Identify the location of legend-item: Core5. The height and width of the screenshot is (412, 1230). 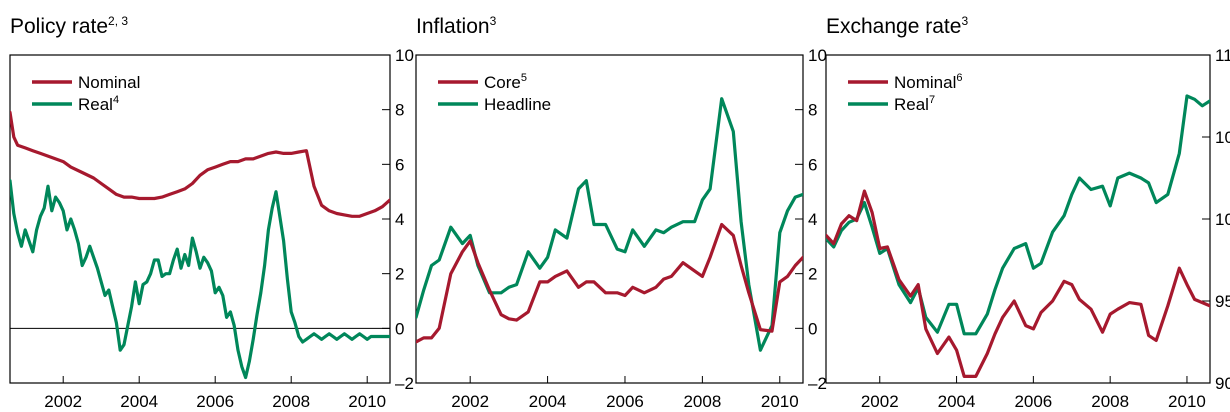
(482, 82).